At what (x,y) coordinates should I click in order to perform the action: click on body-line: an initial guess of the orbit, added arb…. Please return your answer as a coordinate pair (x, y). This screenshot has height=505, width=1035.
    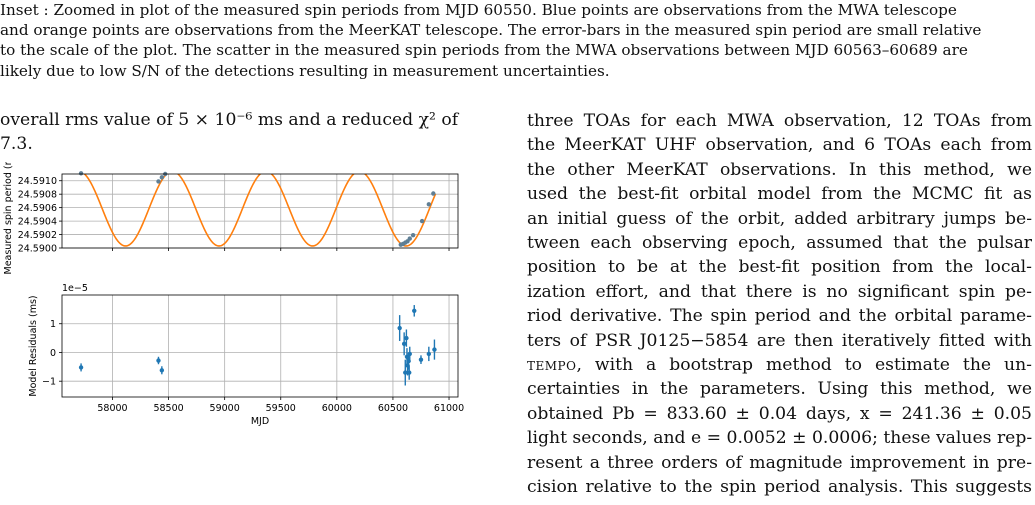
    Looking at the image, I should click on (779, 218).